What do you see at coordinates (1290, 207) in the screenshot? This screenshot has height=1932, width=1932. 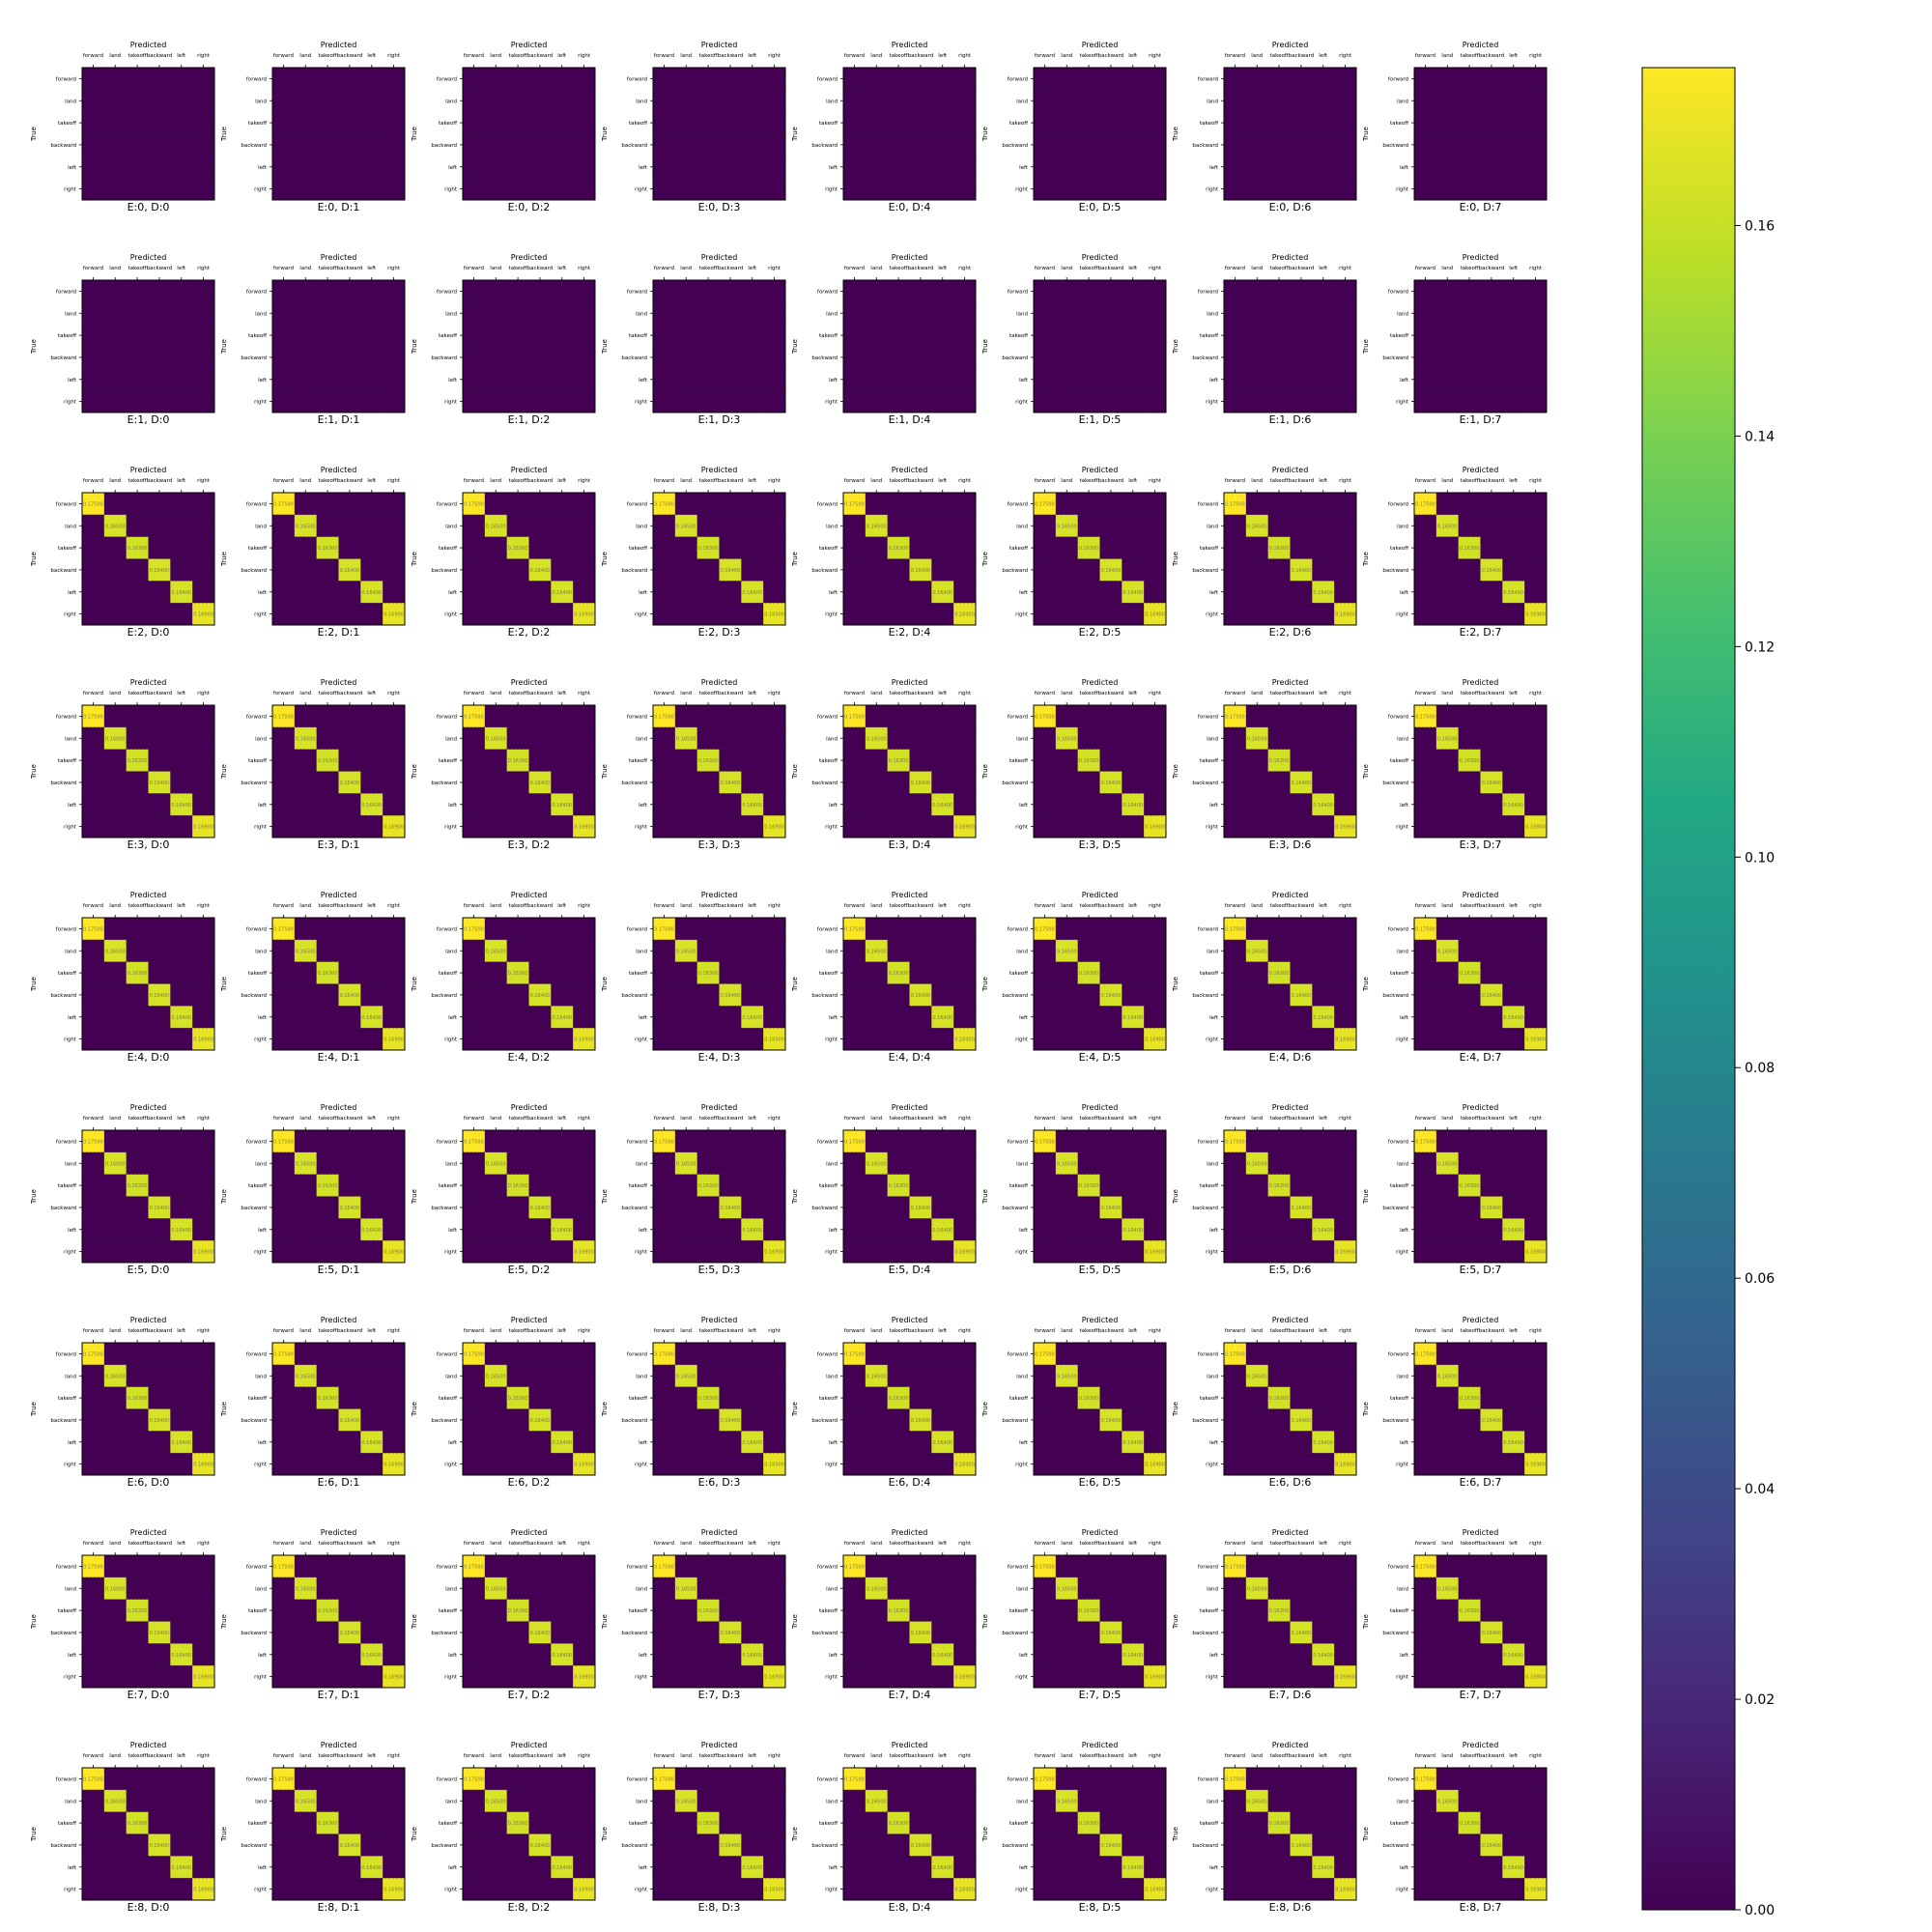 I see `subplot-caption: E:0, D:6` at bounding box center [1290, 207].